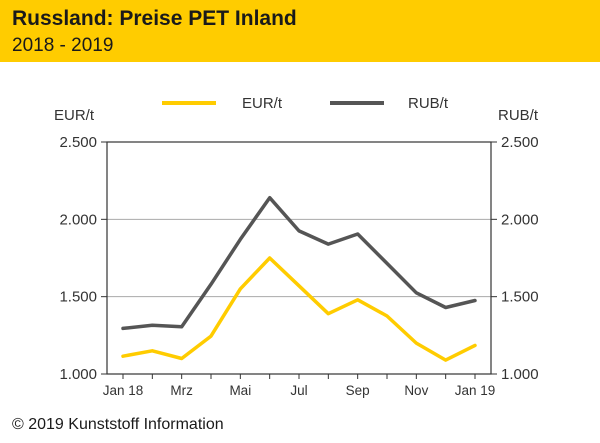  What do you see at coordinates (299, 309) in the screenshot?
I see `series-line-eur` at bounding box center [299, 309].